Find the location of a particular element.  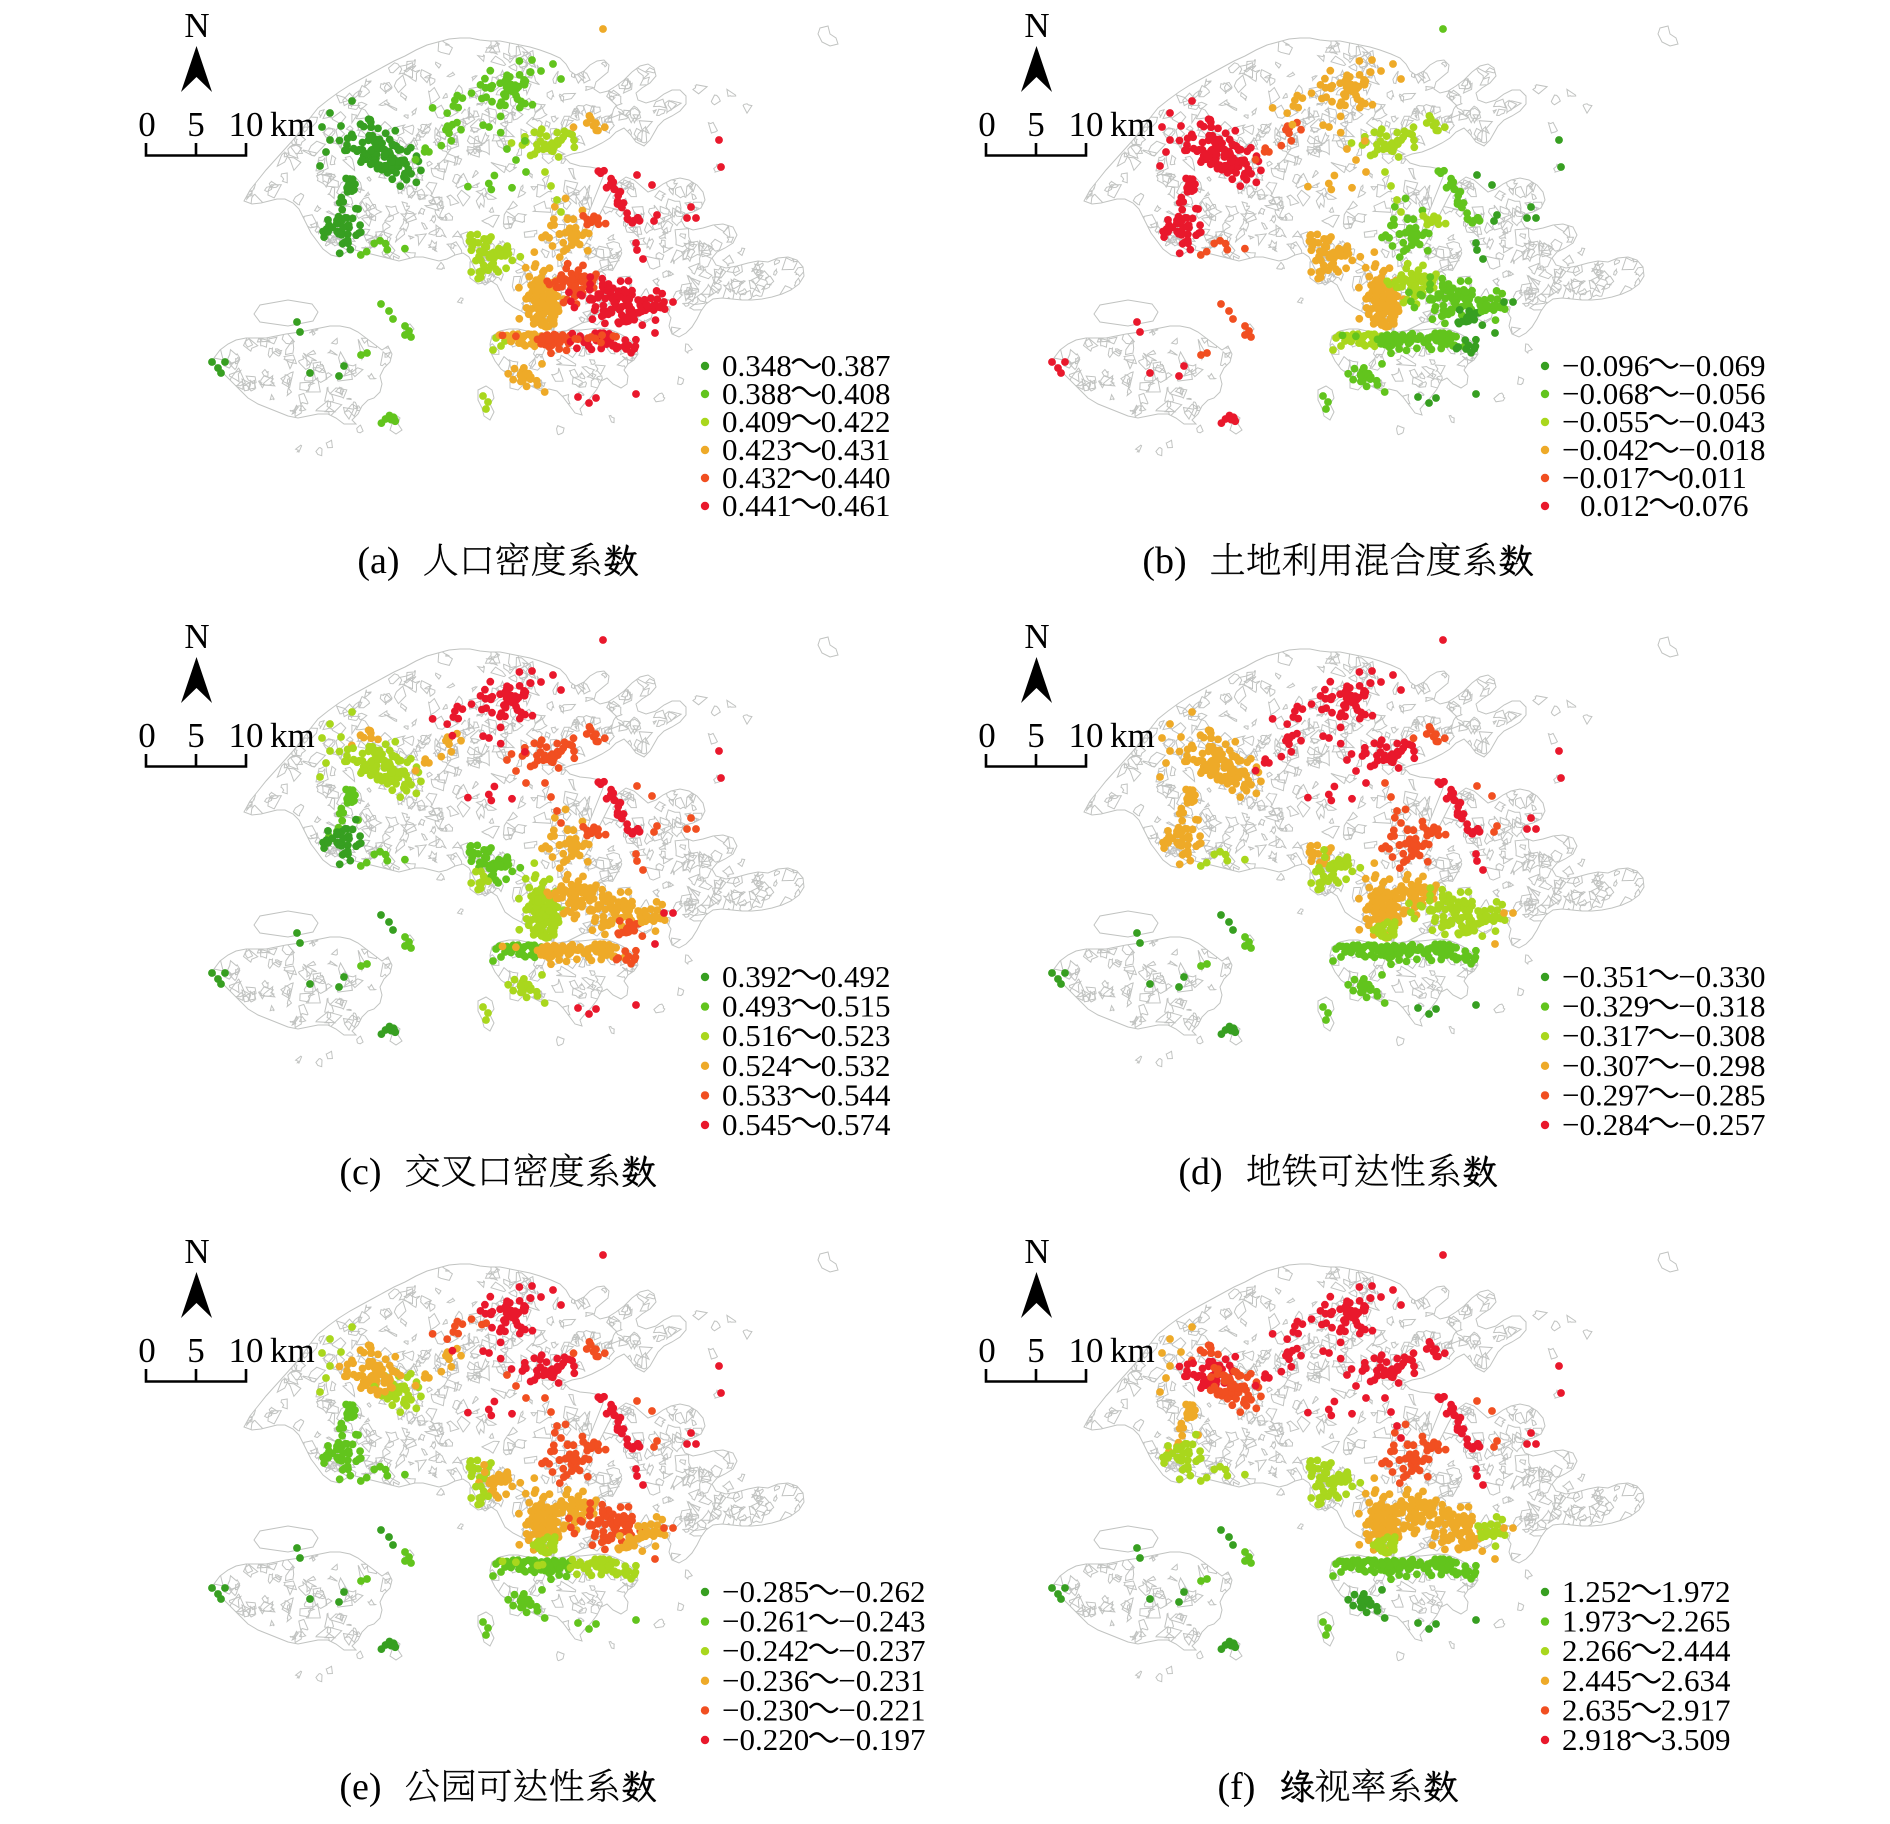

svg-text: 0.012 is located at coordinates (1615, 505).